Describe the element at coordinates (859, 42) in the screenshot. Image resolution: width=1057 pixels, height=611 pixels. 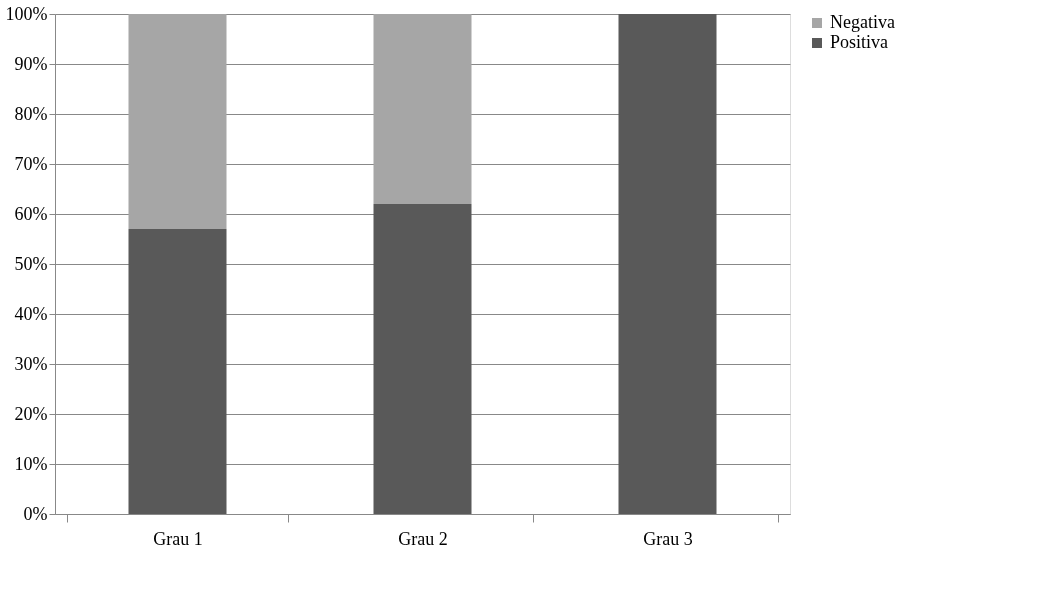
I see `legend-label: Positiva` at that location.